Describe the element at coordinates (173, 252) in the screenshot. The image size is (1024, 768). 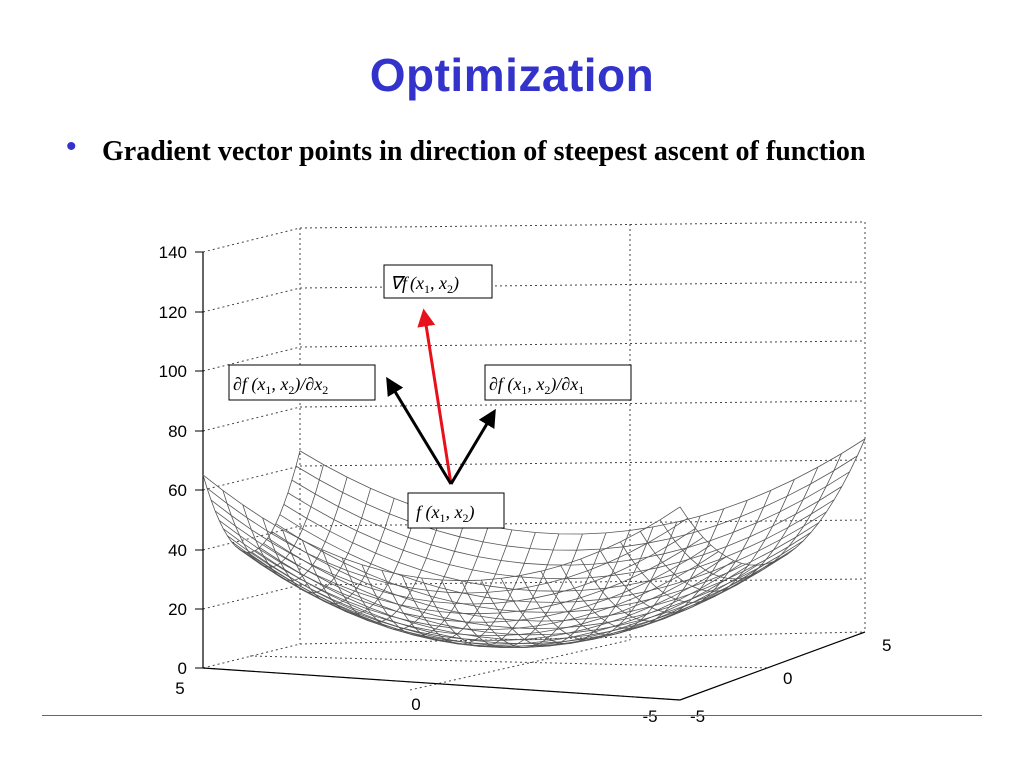
I see `z-tick-140: 140` at that location.